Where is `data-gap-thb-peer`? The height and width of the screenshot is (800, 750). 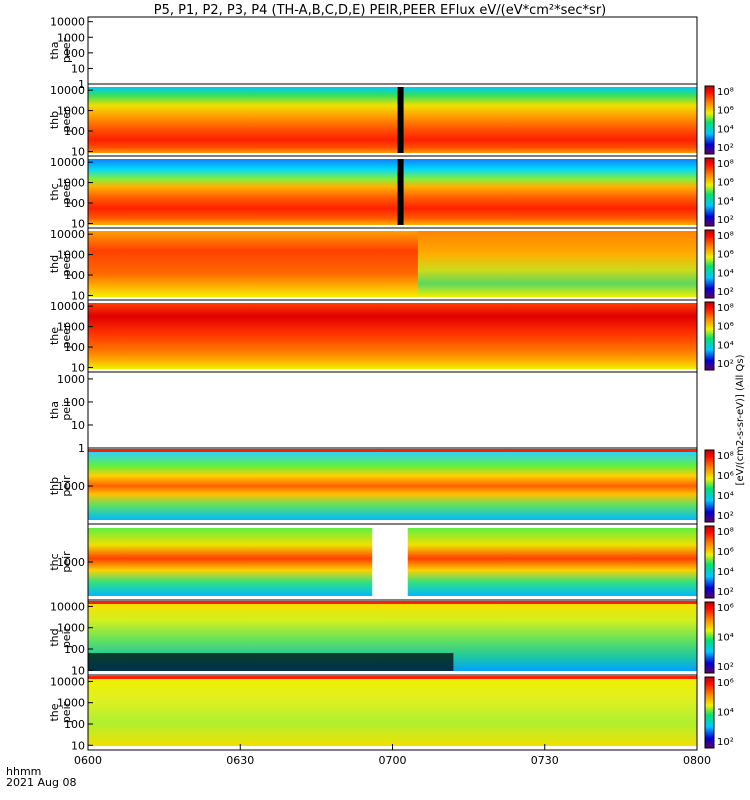 data-gap-thb-peer is located at coordinates (400, 120).